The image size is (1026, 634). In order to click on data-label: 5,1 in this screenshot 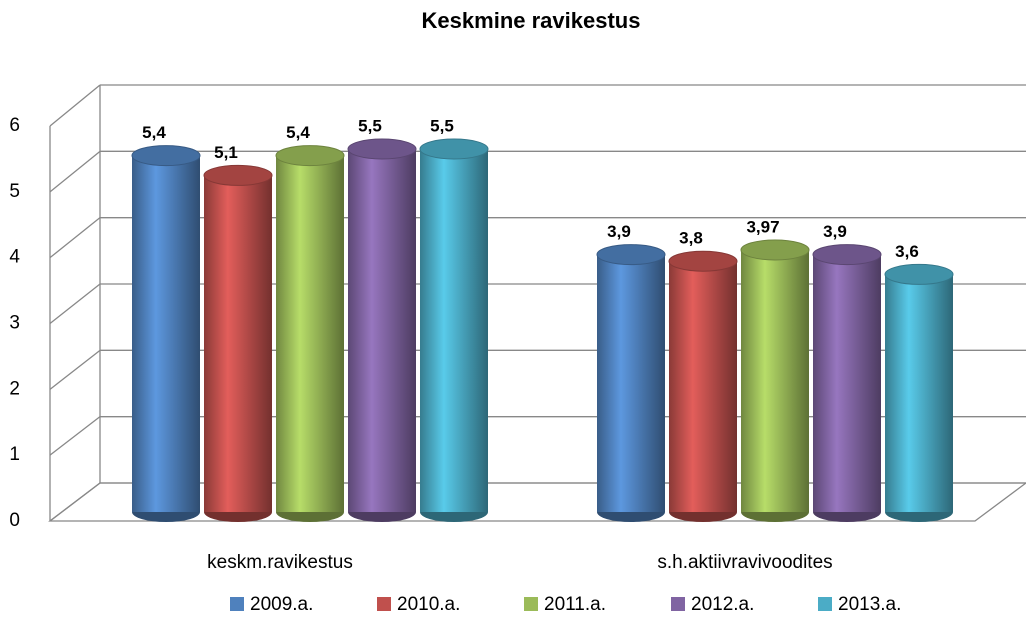, I will do `click(226, 152)`.